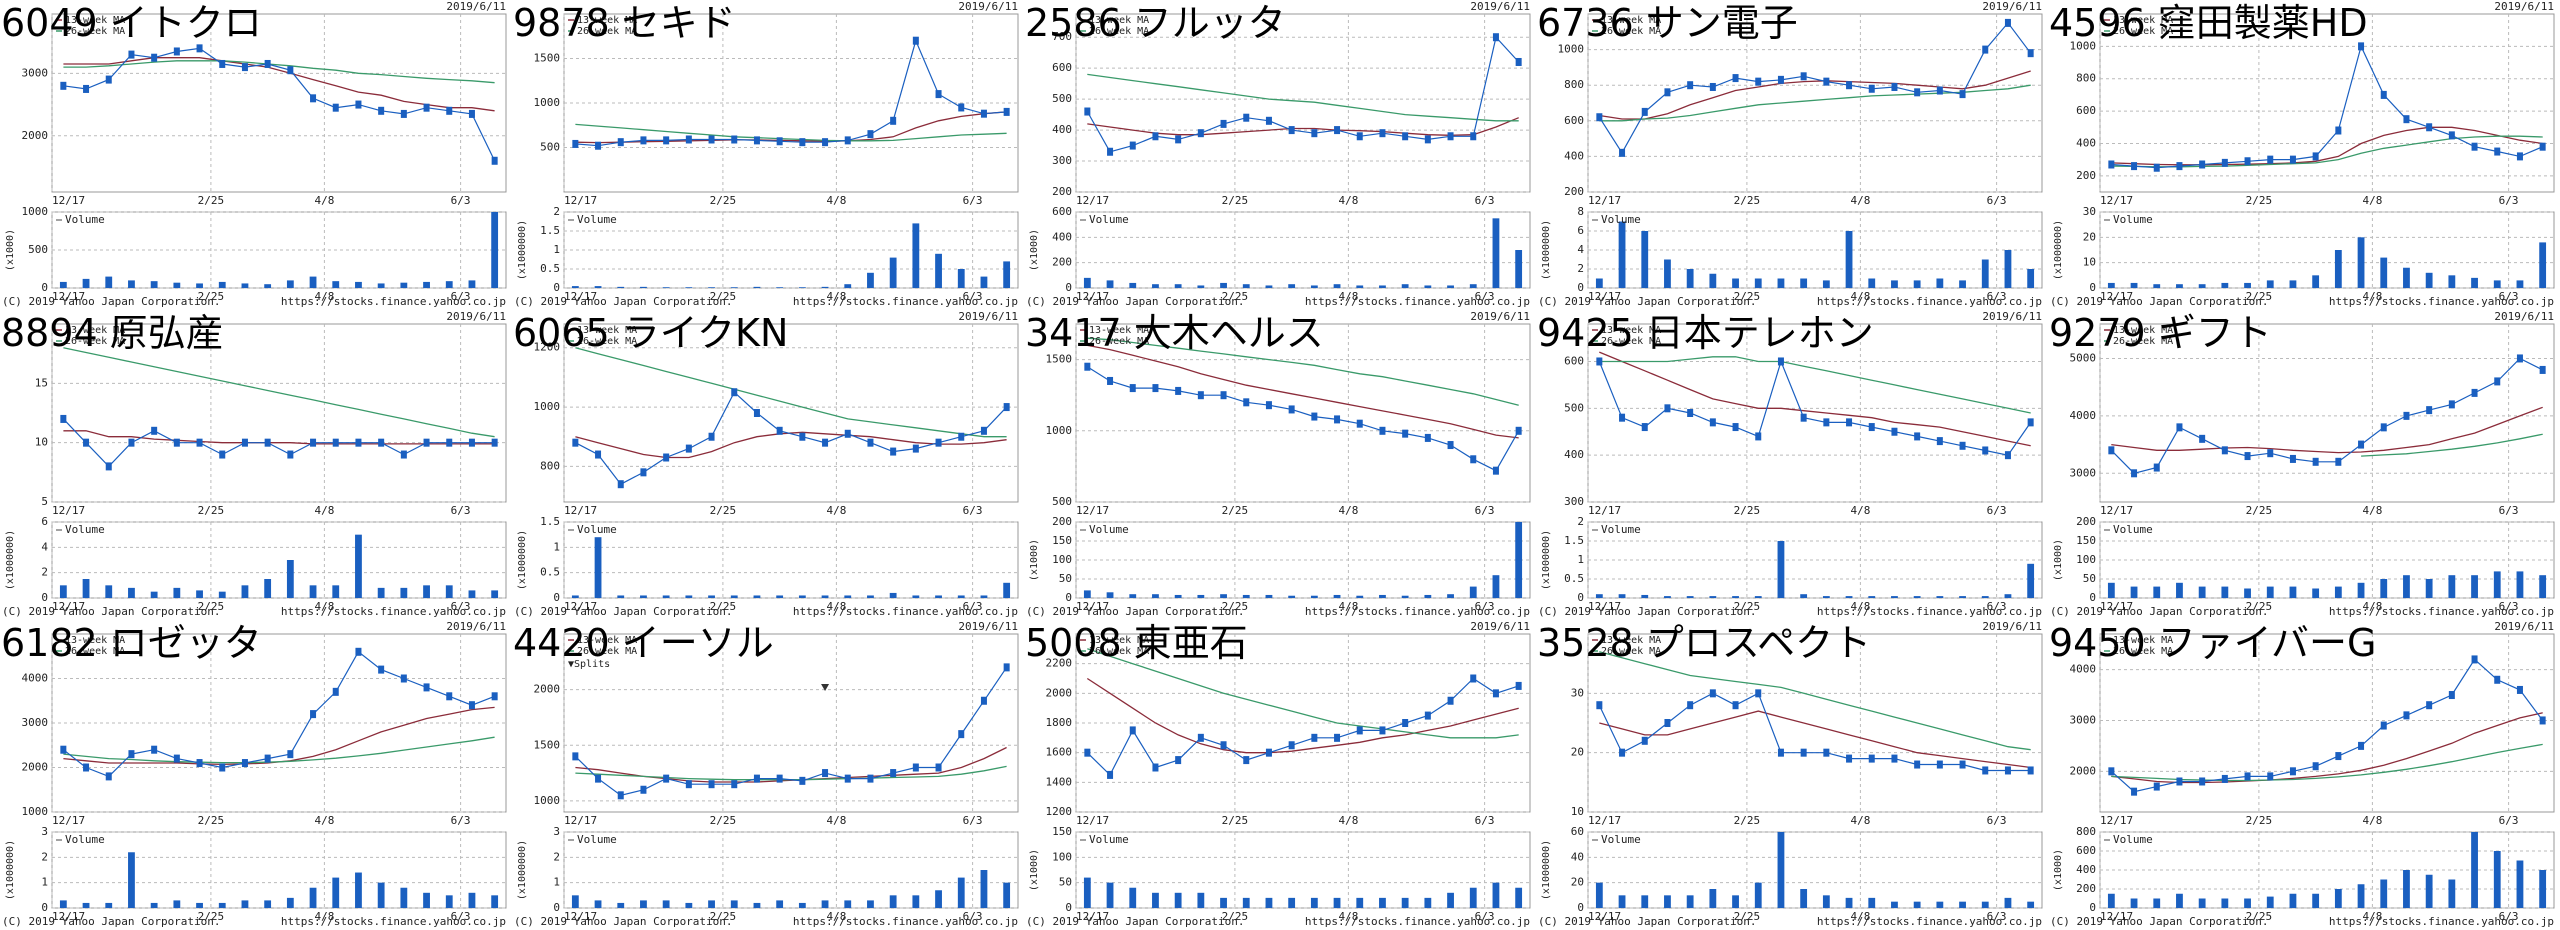 This screenshot has width=2560, height=930. I want to click on volume-tick-label: 0, so click(1580, 907).